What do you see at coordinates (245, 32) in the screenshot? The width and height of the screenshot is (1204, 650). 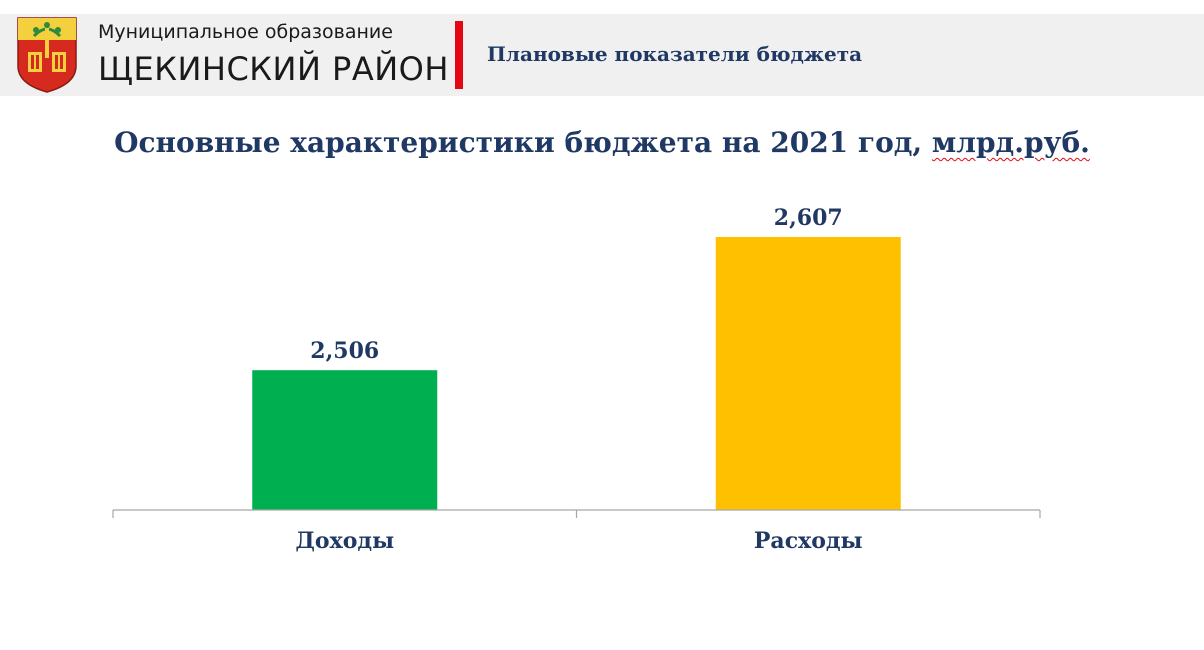 I see `org-type-label: Муниципальное образование` at bounding box center [245, 32].